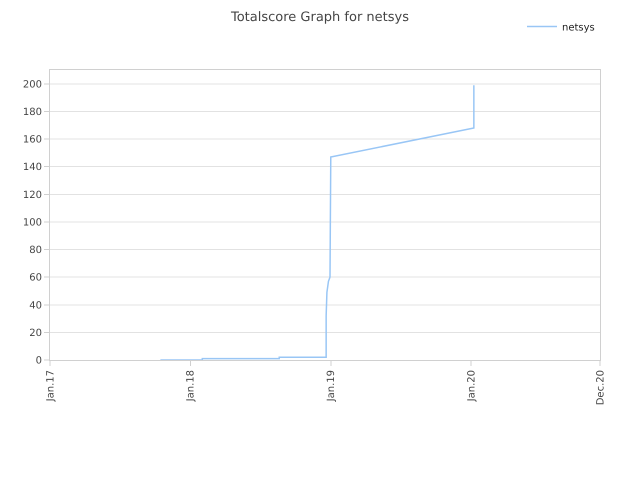 Image resolution: width=640 pixels, height=480 pixels. I want to click on y-tick-label: 180, so click(32, 112).